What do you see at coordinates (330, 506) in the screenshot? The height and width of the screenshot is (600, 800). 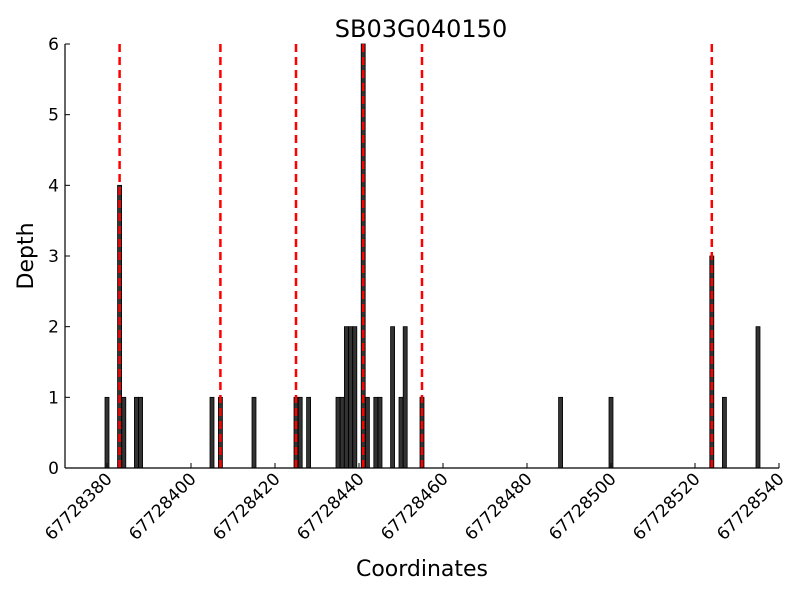 I see `x-tick-label-3: 67728440` at bounding box center [330, 506].